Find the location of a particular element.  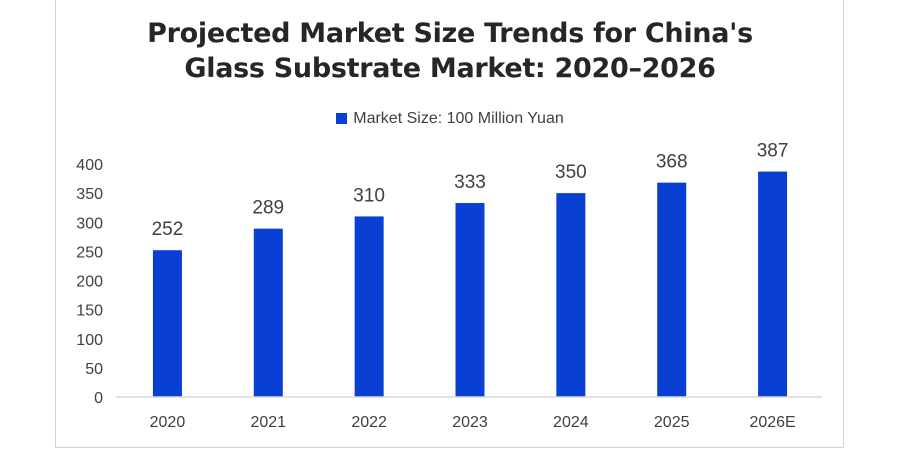

y-tick-label: 0 is located at coordinates (98, 398).